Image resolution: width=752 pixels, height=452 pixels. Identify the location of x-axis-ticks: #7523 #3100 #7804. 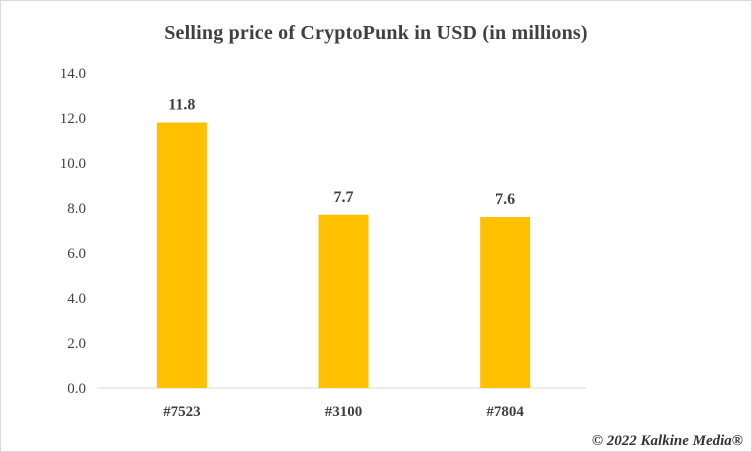
(343, 412).